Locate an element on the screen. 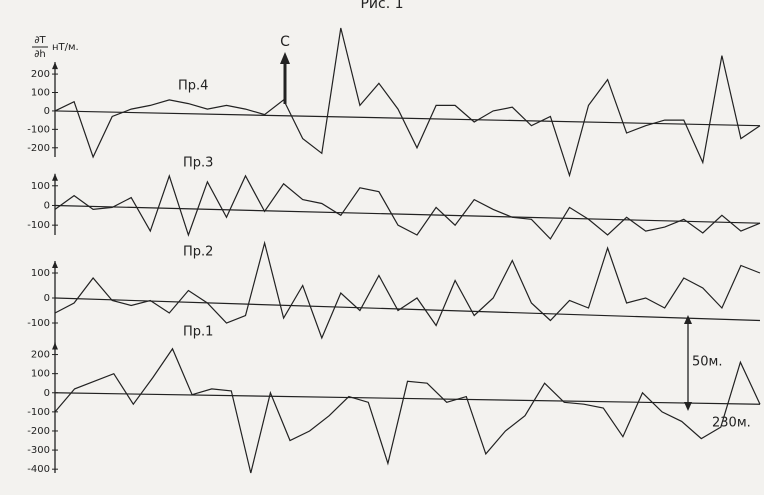  caption: Рис. 1 is located at coordinates (381, 6).